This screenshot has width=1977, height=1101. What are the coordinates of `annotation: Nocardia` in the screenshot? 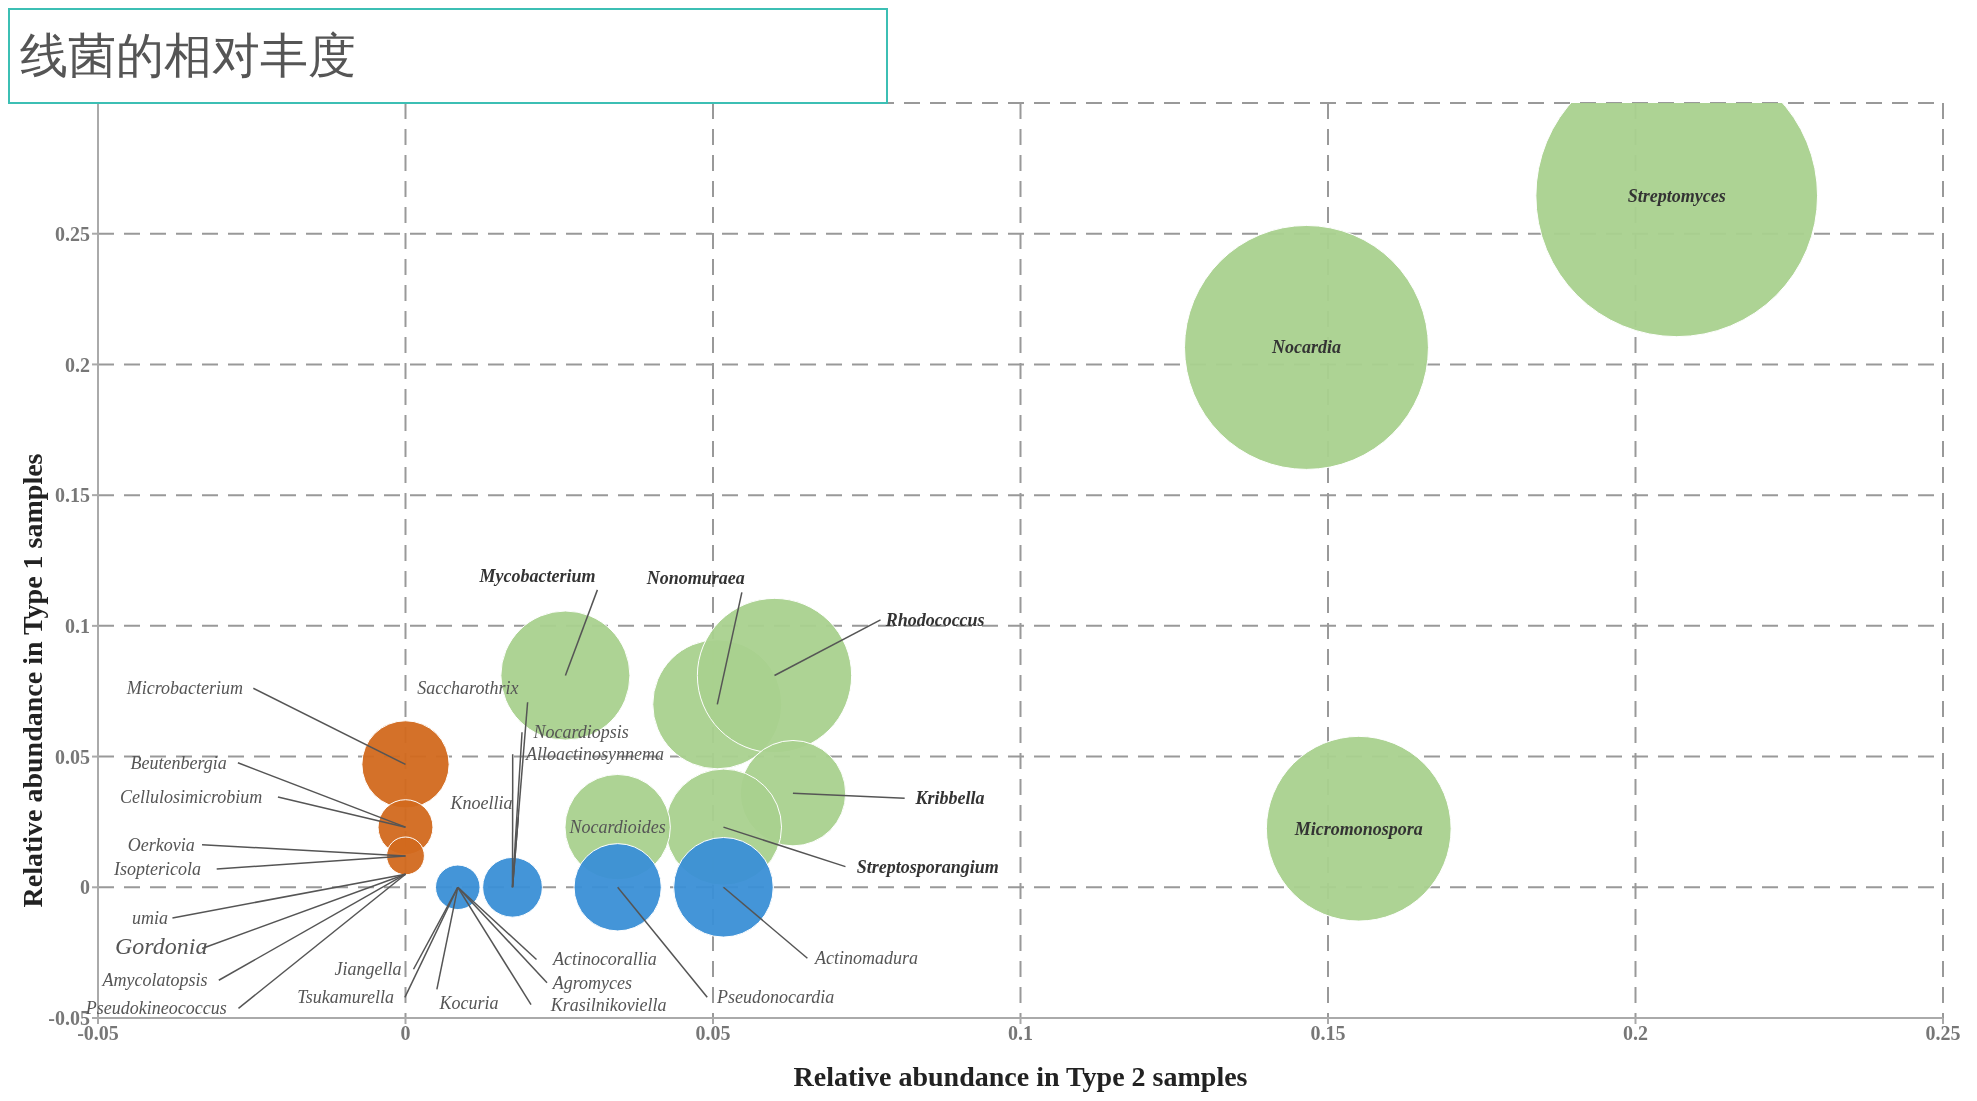 It's located at (1305, 347).